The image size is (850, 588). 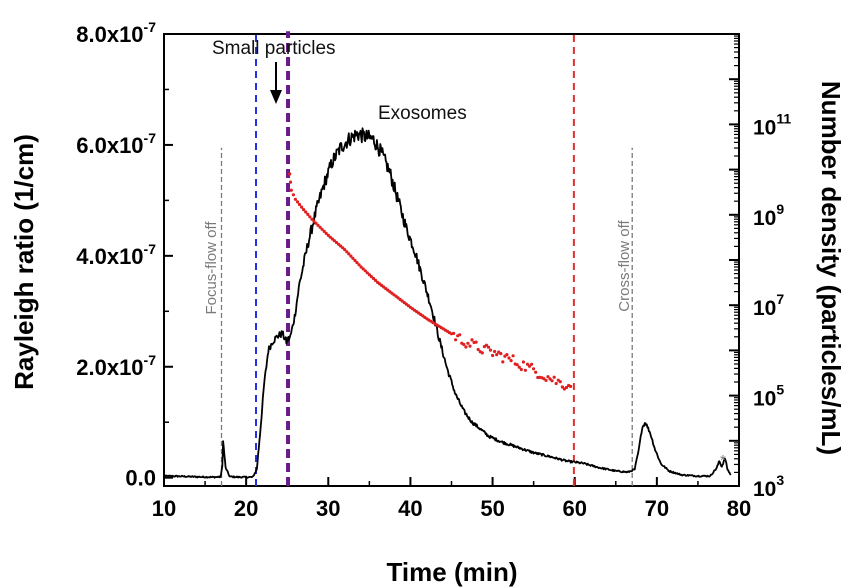 I want to click on y-left-tick-label: 6.0x10⁻⁷, so click(x=116, y=144).